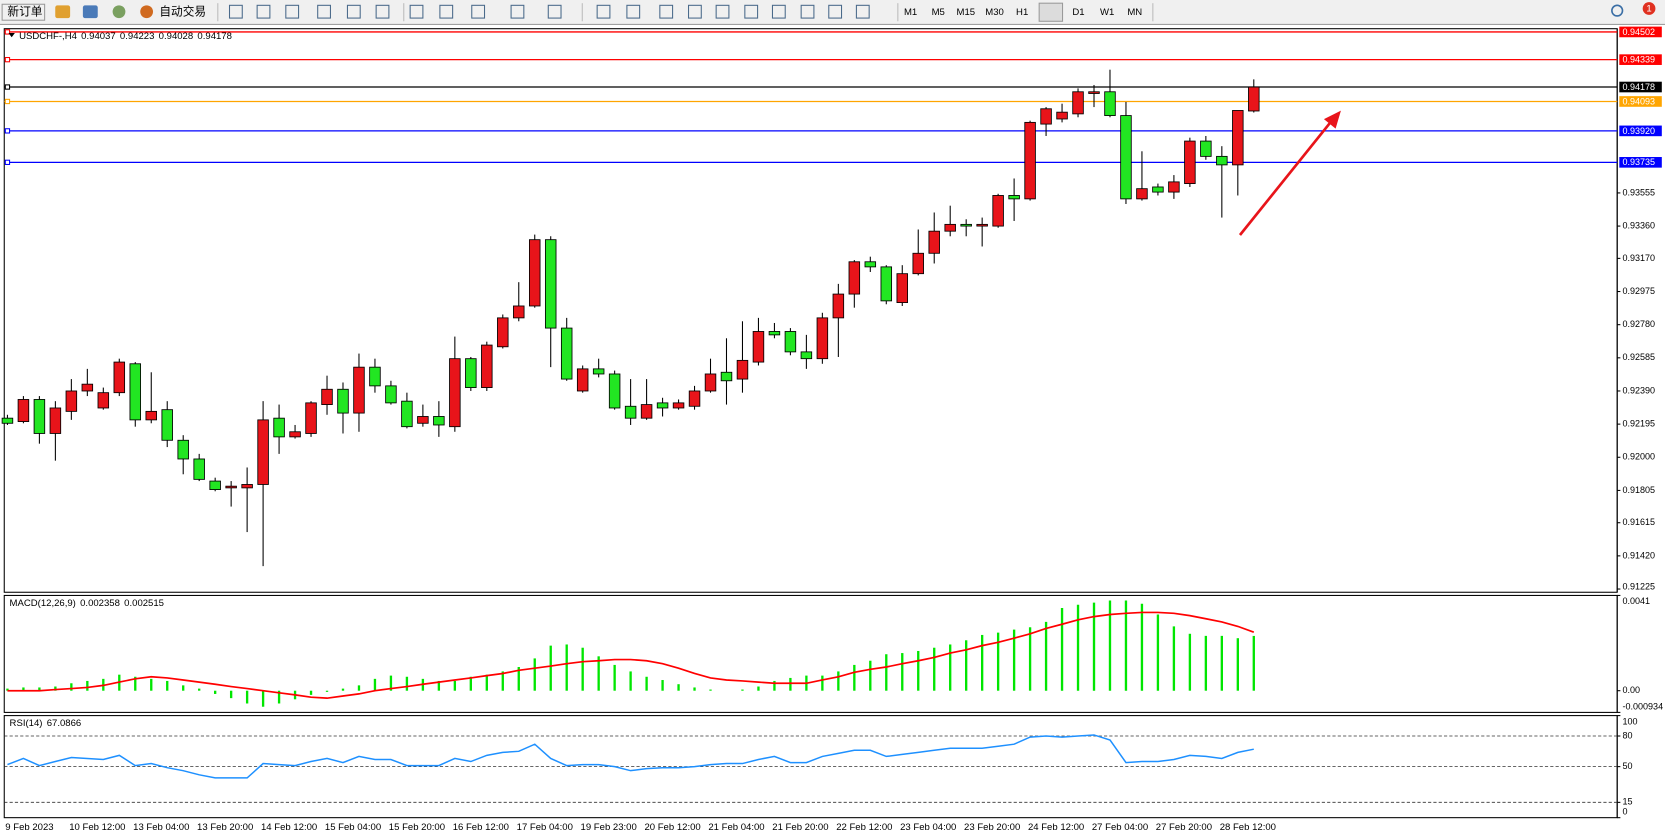  I want to click on timeframe-button: M15, so click(966, 12).